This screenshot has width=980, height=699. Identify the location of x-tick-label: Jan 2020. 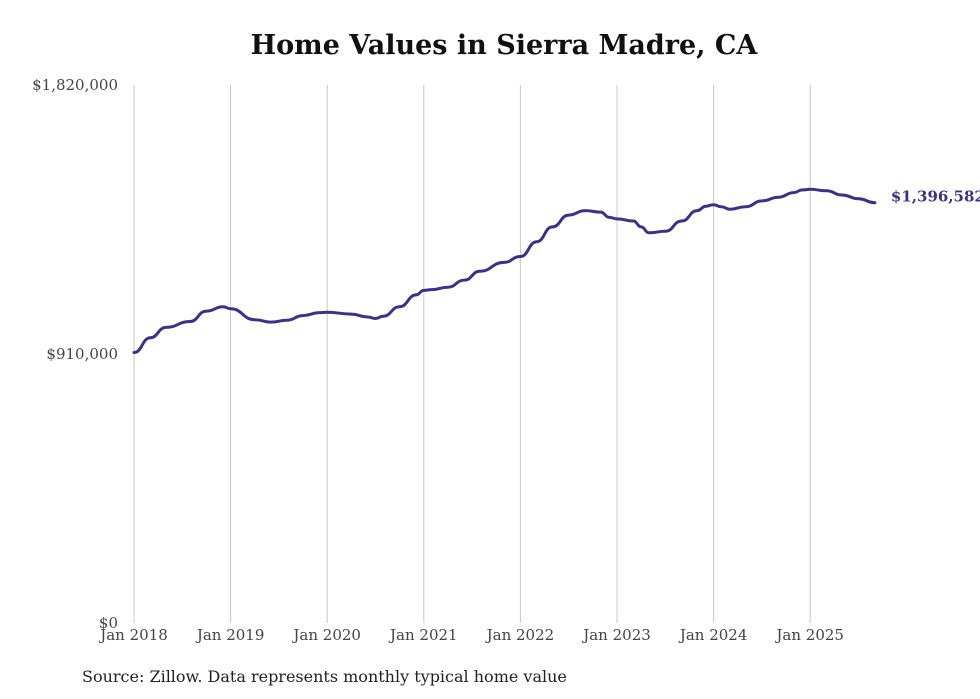
(326, 635).